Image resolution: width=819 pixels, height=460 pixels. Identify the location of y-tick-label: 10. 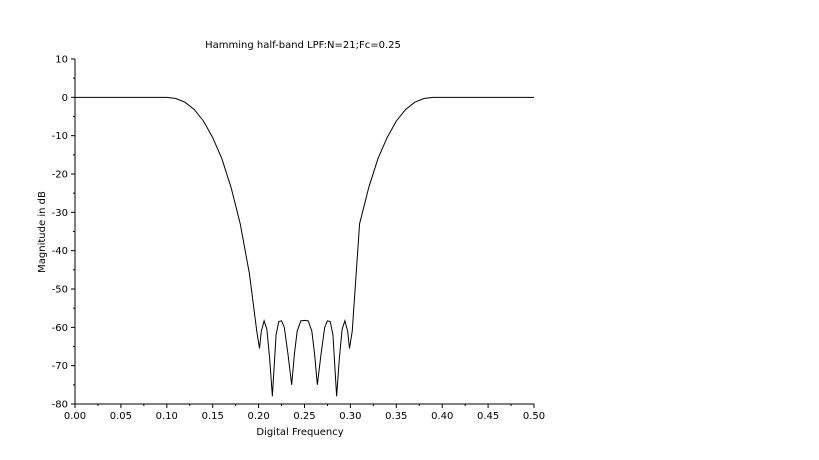
(61, 60).